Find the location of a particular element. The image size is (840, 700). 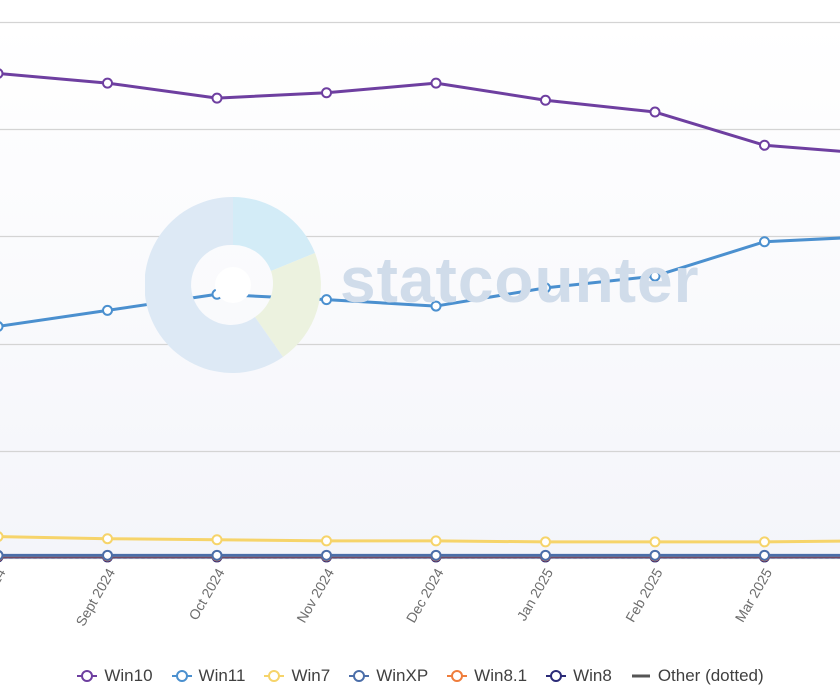

legend-label: Win7 is located at coordinates (311, 675).